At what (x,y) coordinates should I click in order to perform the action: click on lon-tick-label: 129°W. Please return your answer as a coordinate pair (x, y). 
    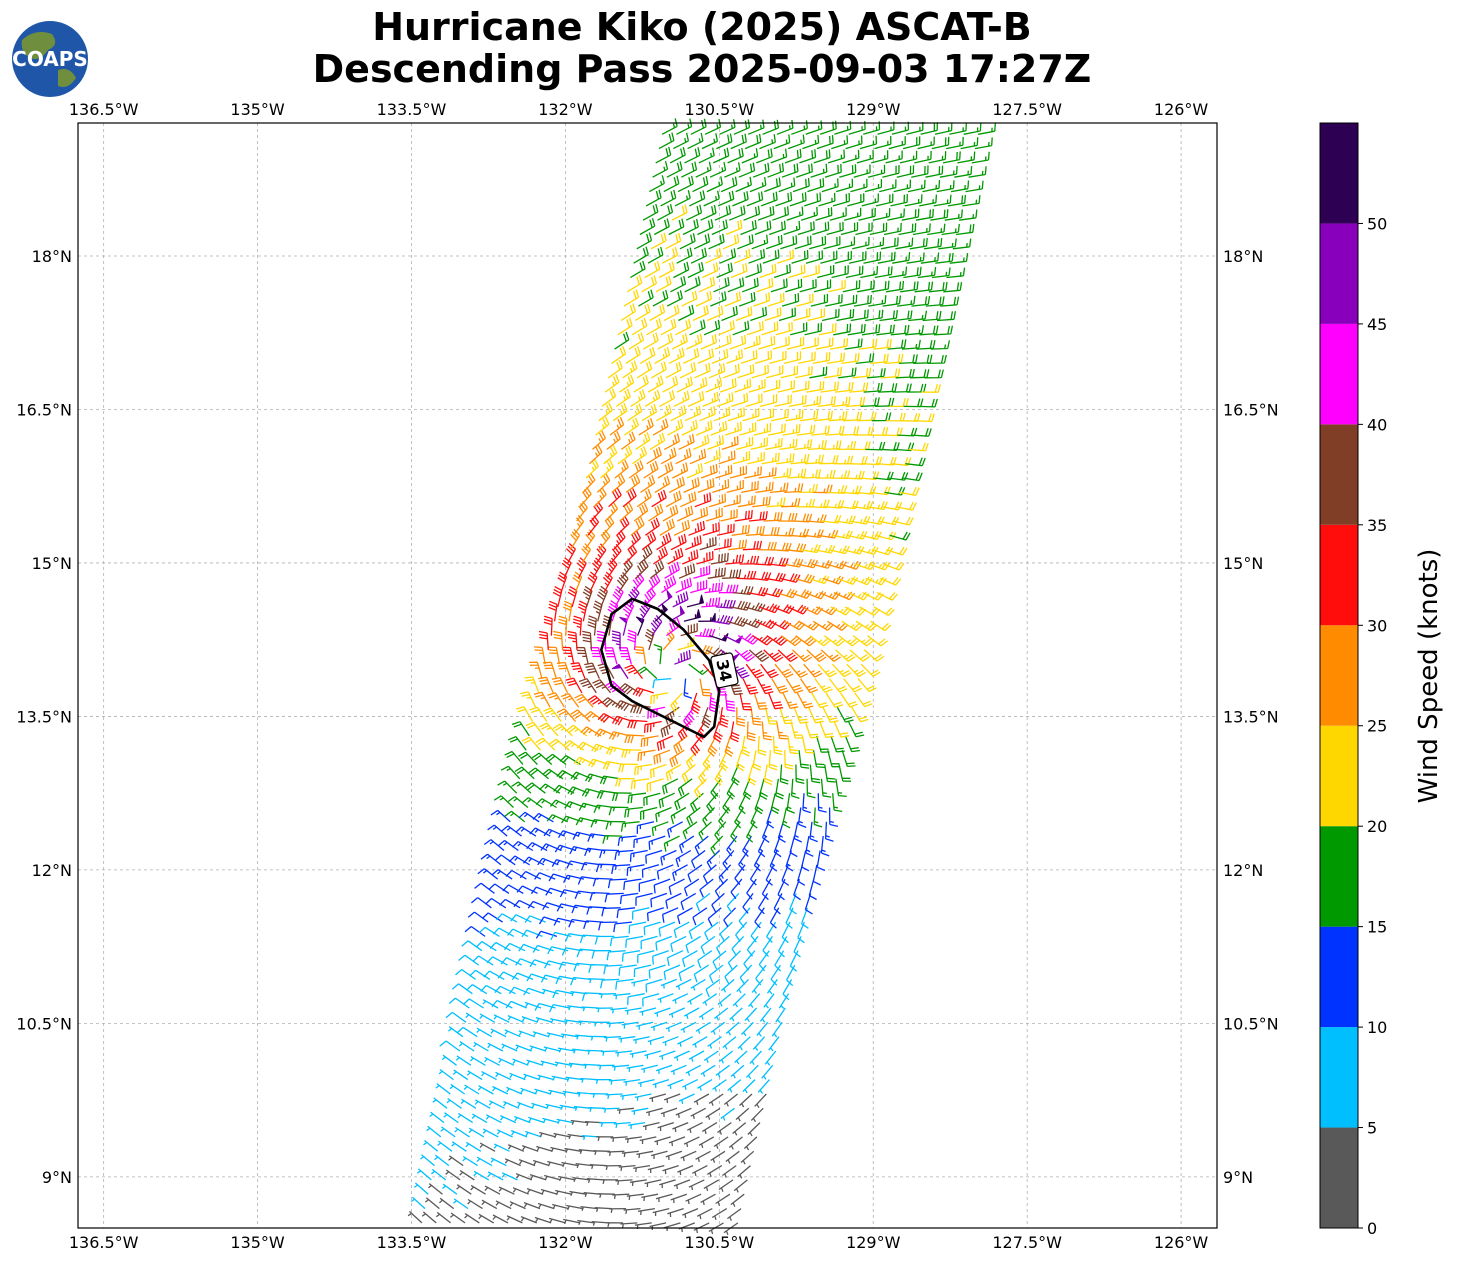
    Looking at the image, I should click on (873, 1242).